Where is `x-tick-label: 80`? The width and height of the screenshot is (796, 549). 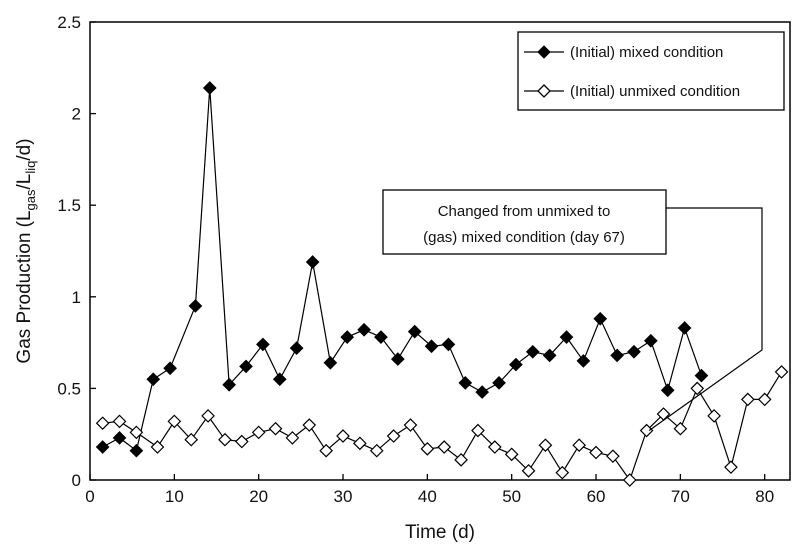
x-tick-label: 80 is located at coordinates (764, 496).